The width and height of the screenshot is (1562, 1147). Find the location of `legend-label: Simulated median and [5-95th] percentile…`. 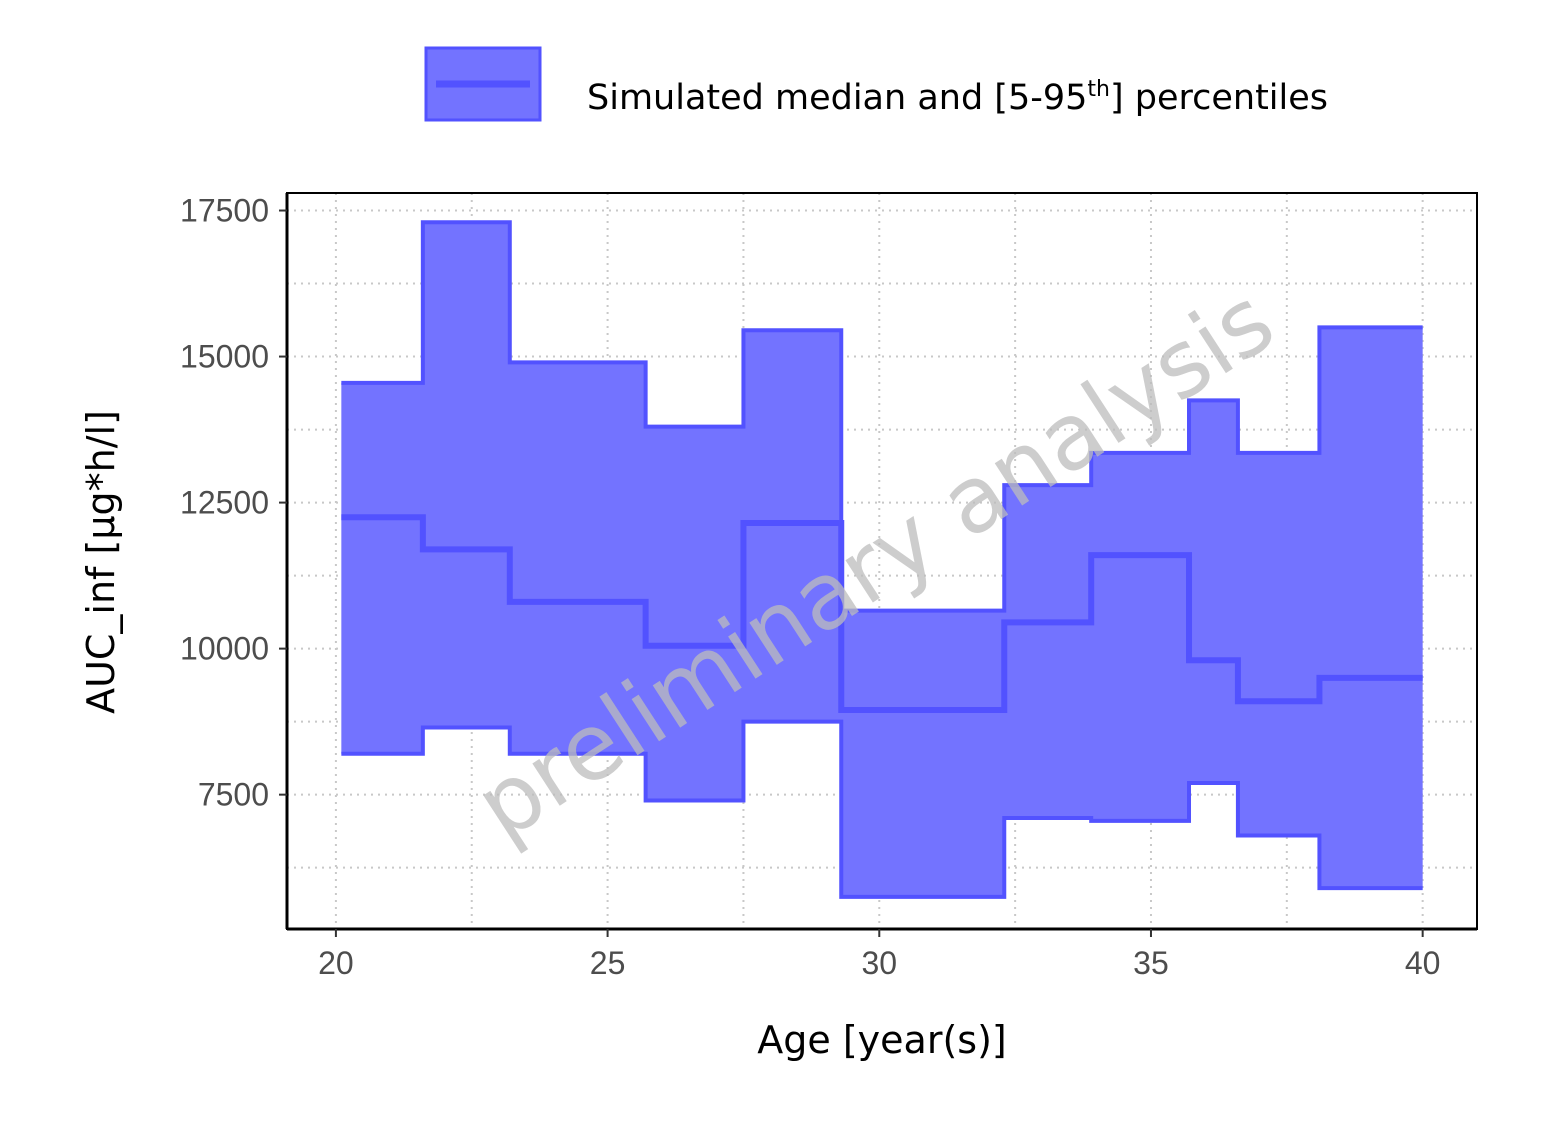

legend-label: Simulated median and [5-95th] percentile… is located at coordinates (957, 97).